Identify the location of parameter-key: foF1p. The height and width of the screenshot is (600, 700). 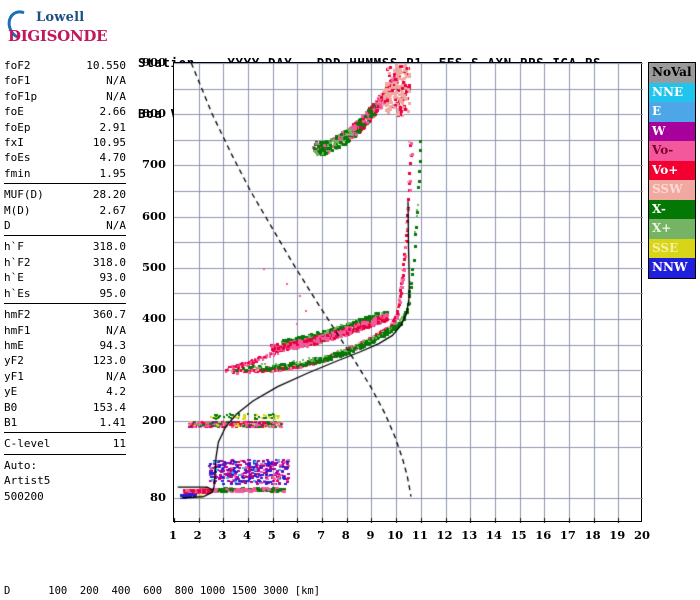
(21, 96).